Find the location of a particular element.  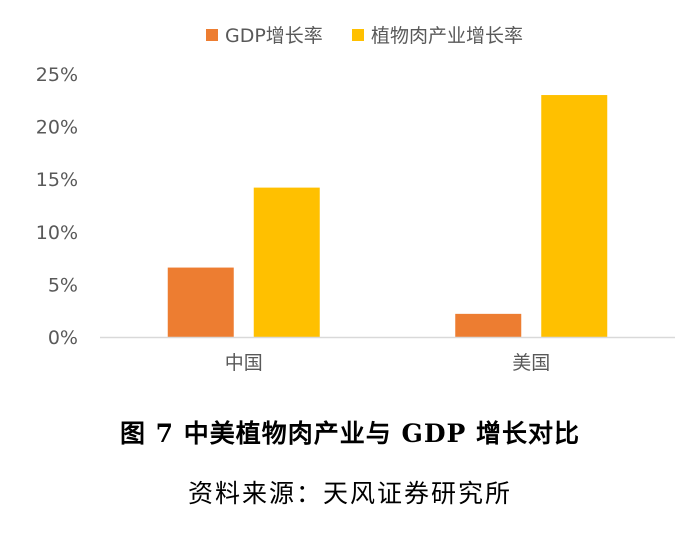

y-tick-label: 25% is located at coordinates (57, 75).